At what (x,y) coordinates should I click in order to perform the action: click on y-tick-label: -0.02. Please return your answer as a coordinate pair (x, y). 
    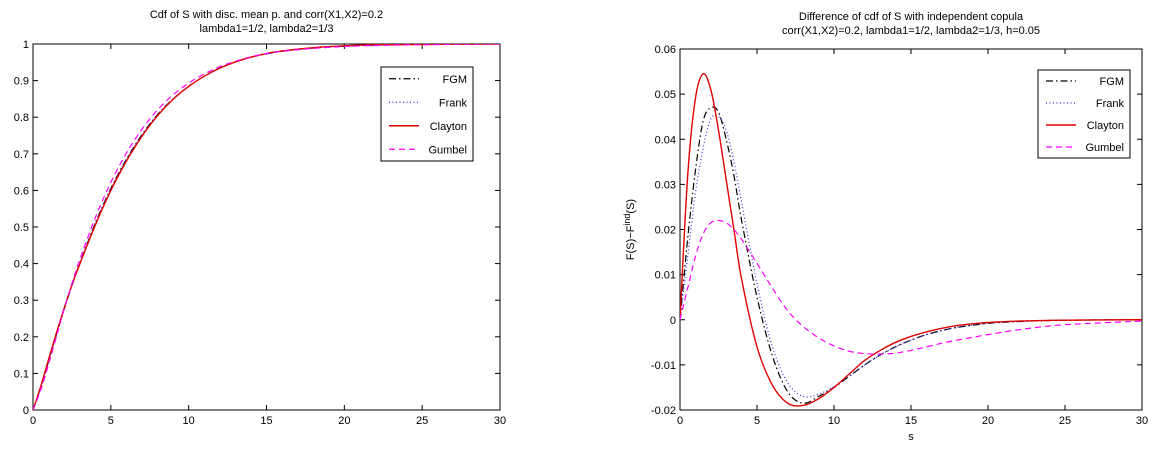
    Looking at the image, I should click on (663, 411).